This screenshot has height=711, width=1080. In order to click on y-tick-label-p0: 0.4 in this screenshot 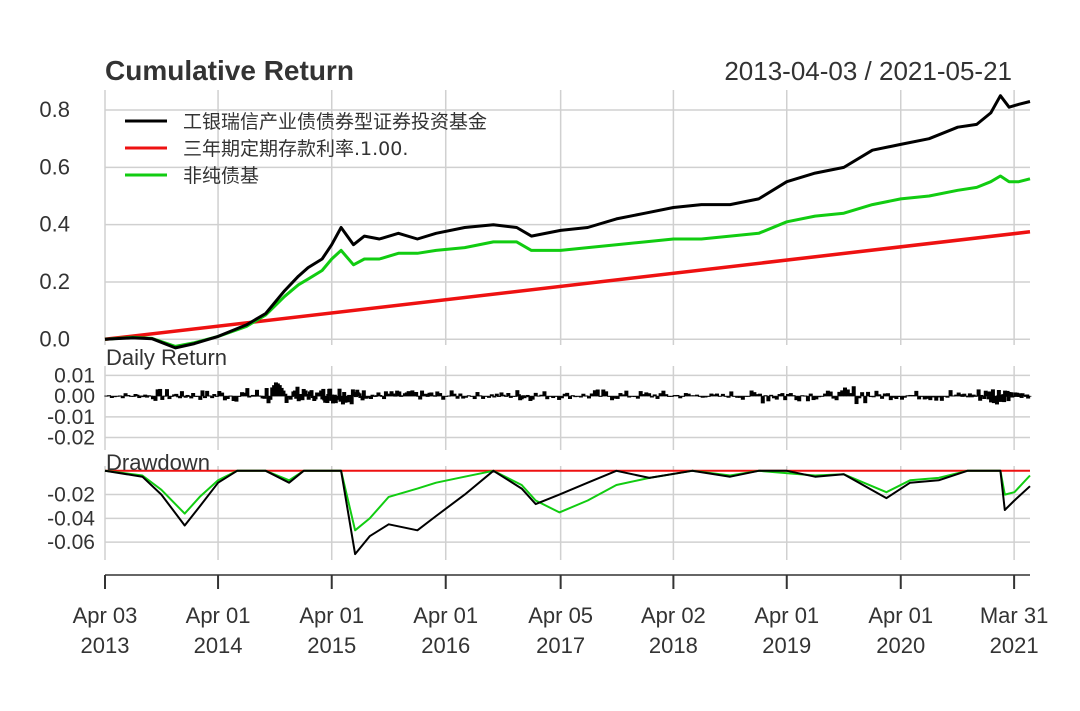, I will do `click(54, 224)`.